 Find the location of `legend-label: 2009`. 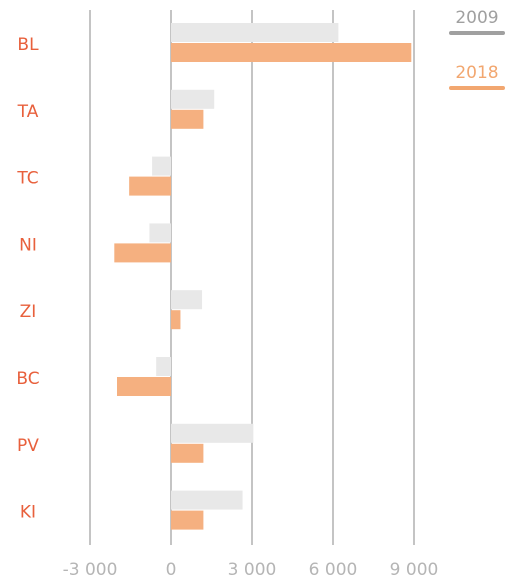

legend-label: 2009 is located at coordinates (476, 18).